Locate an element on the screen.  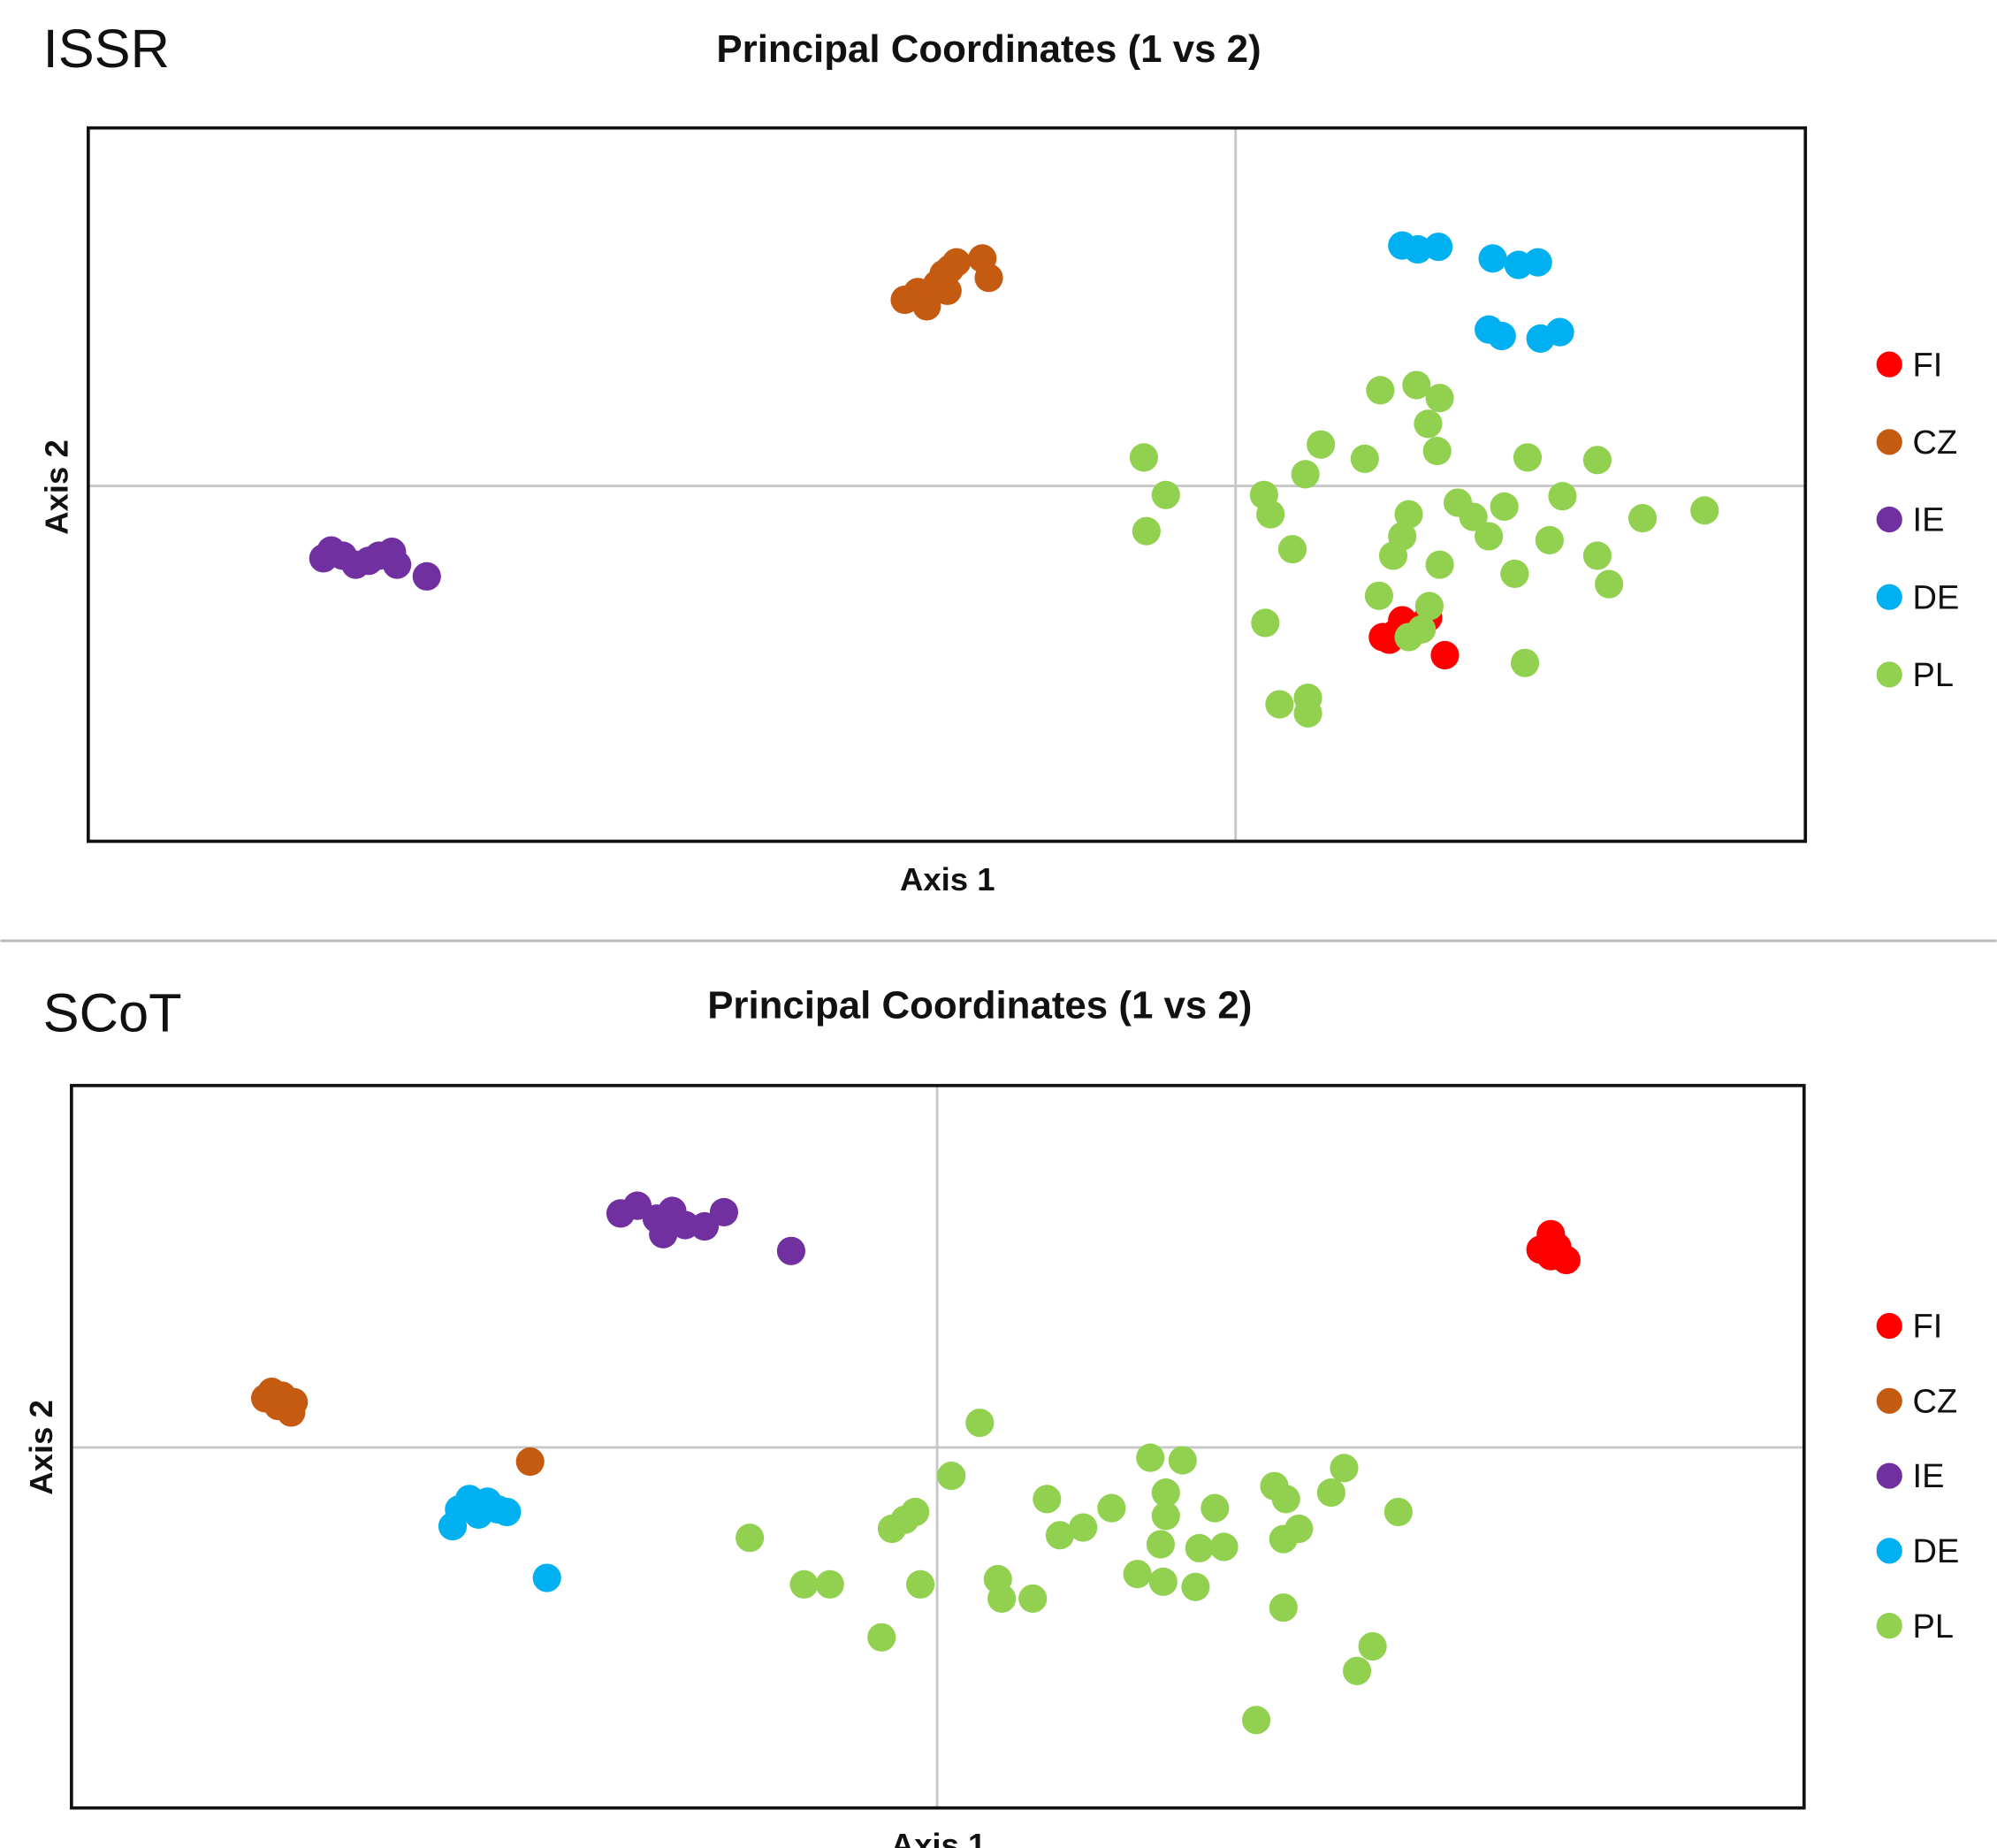
series-fi is located at coordinates (1554, 1247).